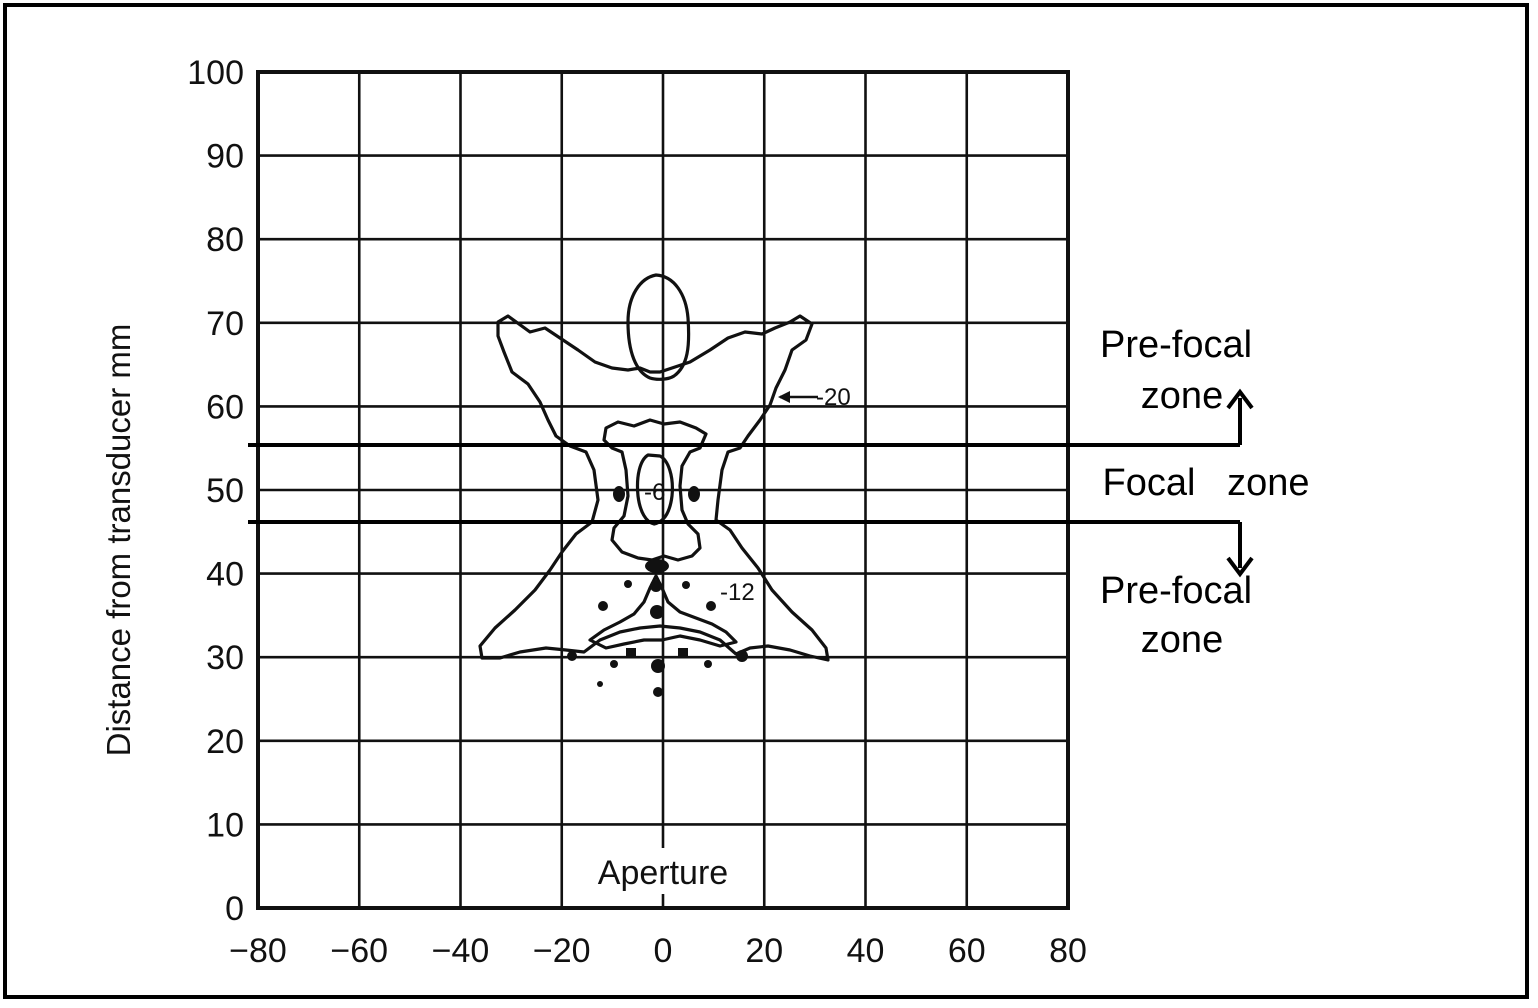 The width and height of the screenshot is (1538, 1008). I want to click on x-tick-labels: −80 −60 −40 −20 0 20 40 60 80, so click(658, 951).